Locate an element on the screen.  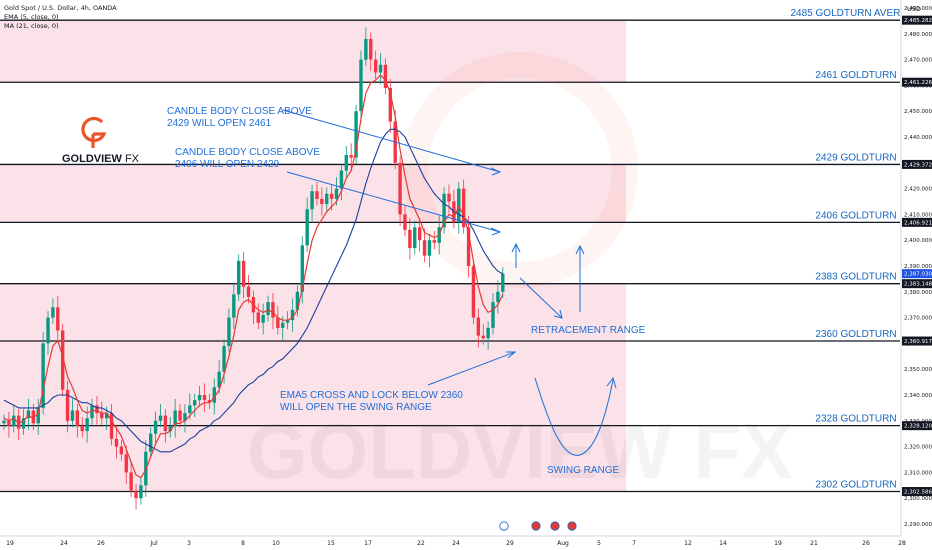
time-tick: 29 is located at coordinates (510, 543).